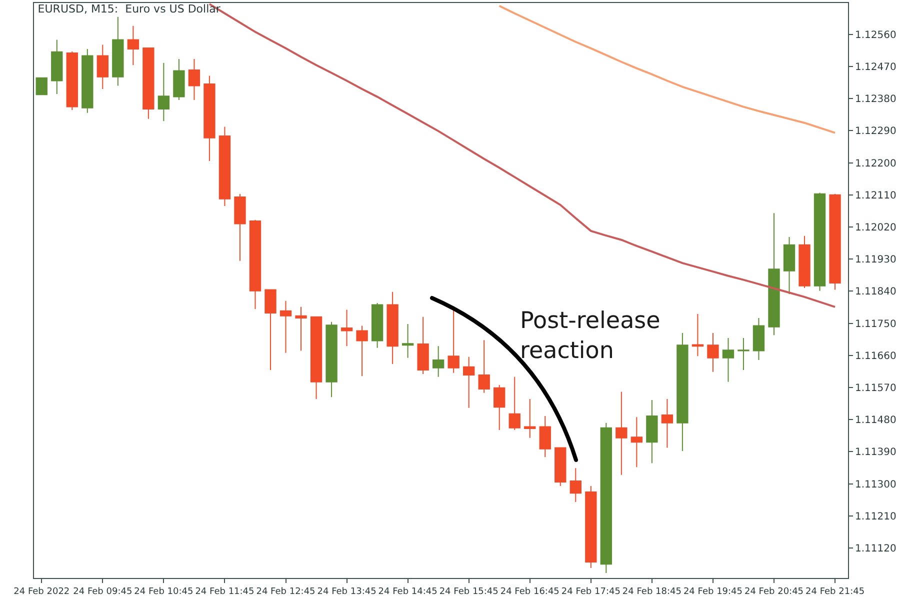 Image resolution: width=900 pixels, height=600 pixels. I want to click on y-tick-label: 1.11570, so click(875, 388).